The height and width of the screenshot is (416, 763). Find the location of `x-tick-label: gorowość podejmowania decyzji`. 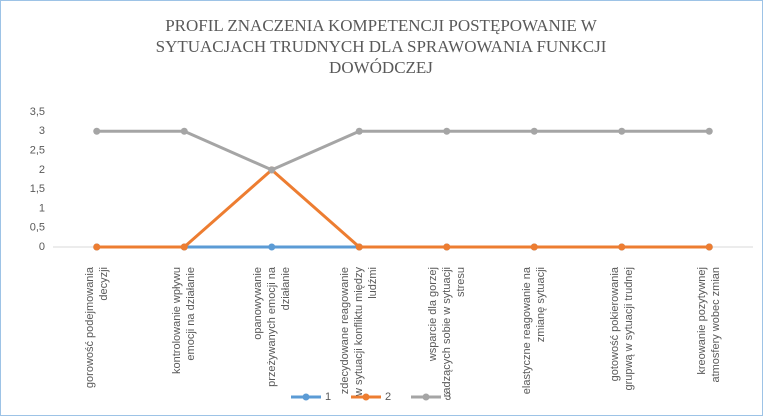

x-tick-label: gorowość podejmowania decyzji is located at coordinates (96, 328).